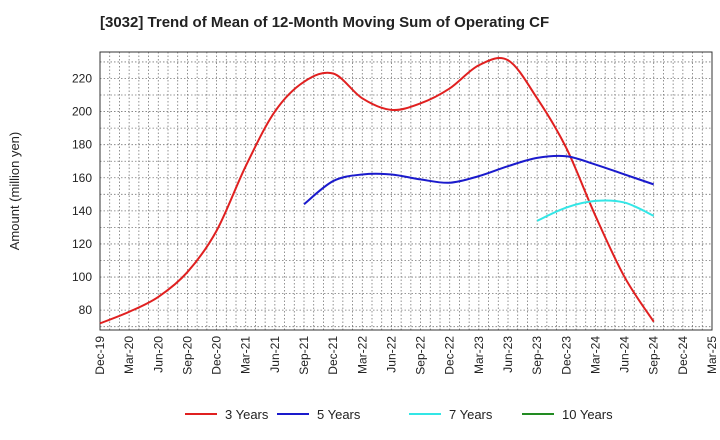 The width and height of the screenshot is (720, 440). What do you see at coordinates (587, 414) in the screenshot?
I see `legend-label: 10 Years` at bounding box center [587, 414].